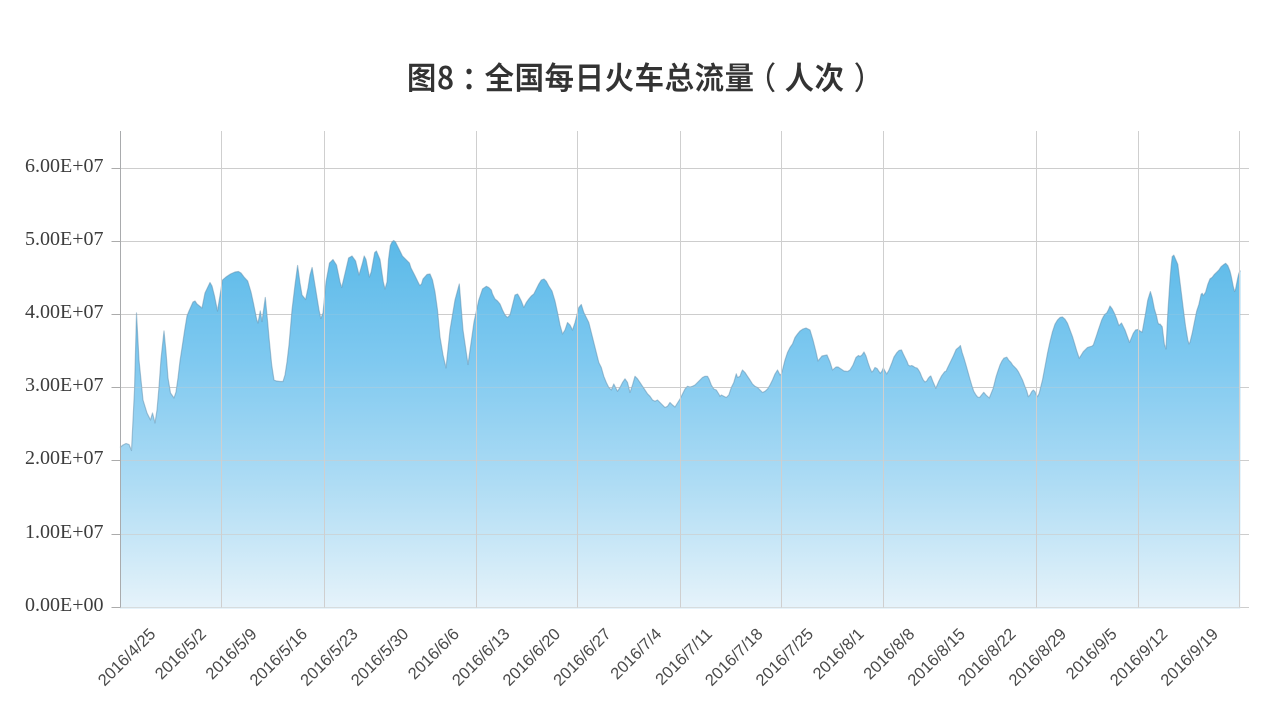 The height and width of the screenshot is (720, 1280). Describe the element at coordinates (64, 532) in the screenshot. I see `svg-text: 1.00E+07` at that location.